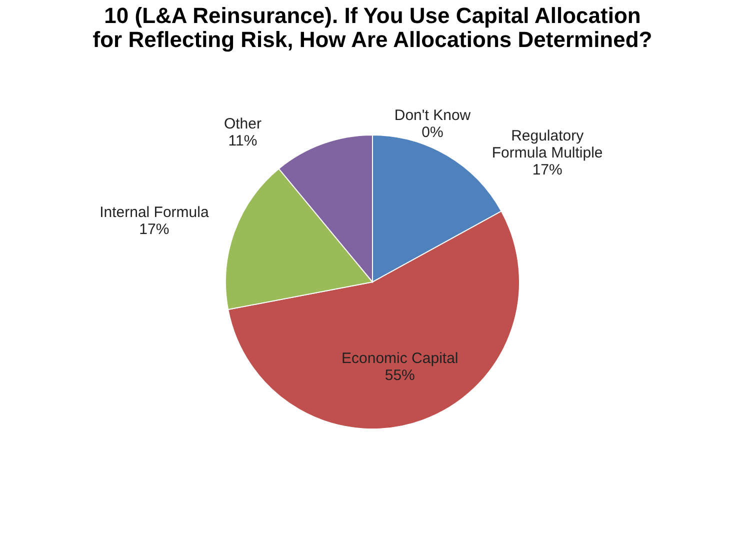 This screenshot has height=535, width=755. What do you see at coordinates (400, 359) in the screenshot?
I see `slice-label: Economic Capital` at bounding box center [400, 359].